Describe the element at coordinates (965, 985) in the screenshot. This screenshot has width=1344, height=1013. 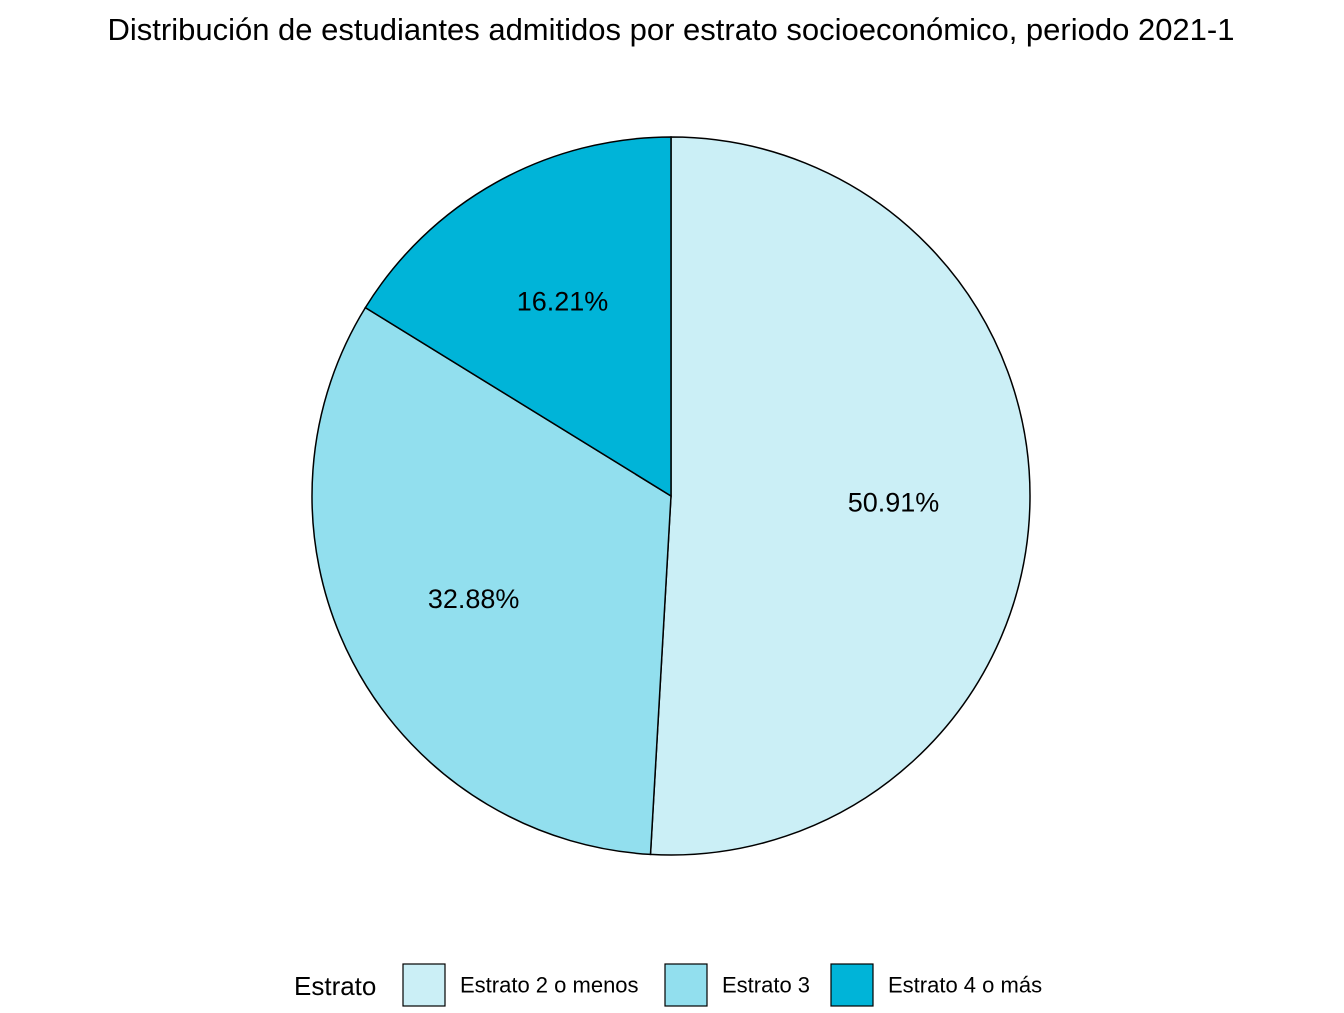
I see `legend-label-3: Estrato 4 o más` at that location.